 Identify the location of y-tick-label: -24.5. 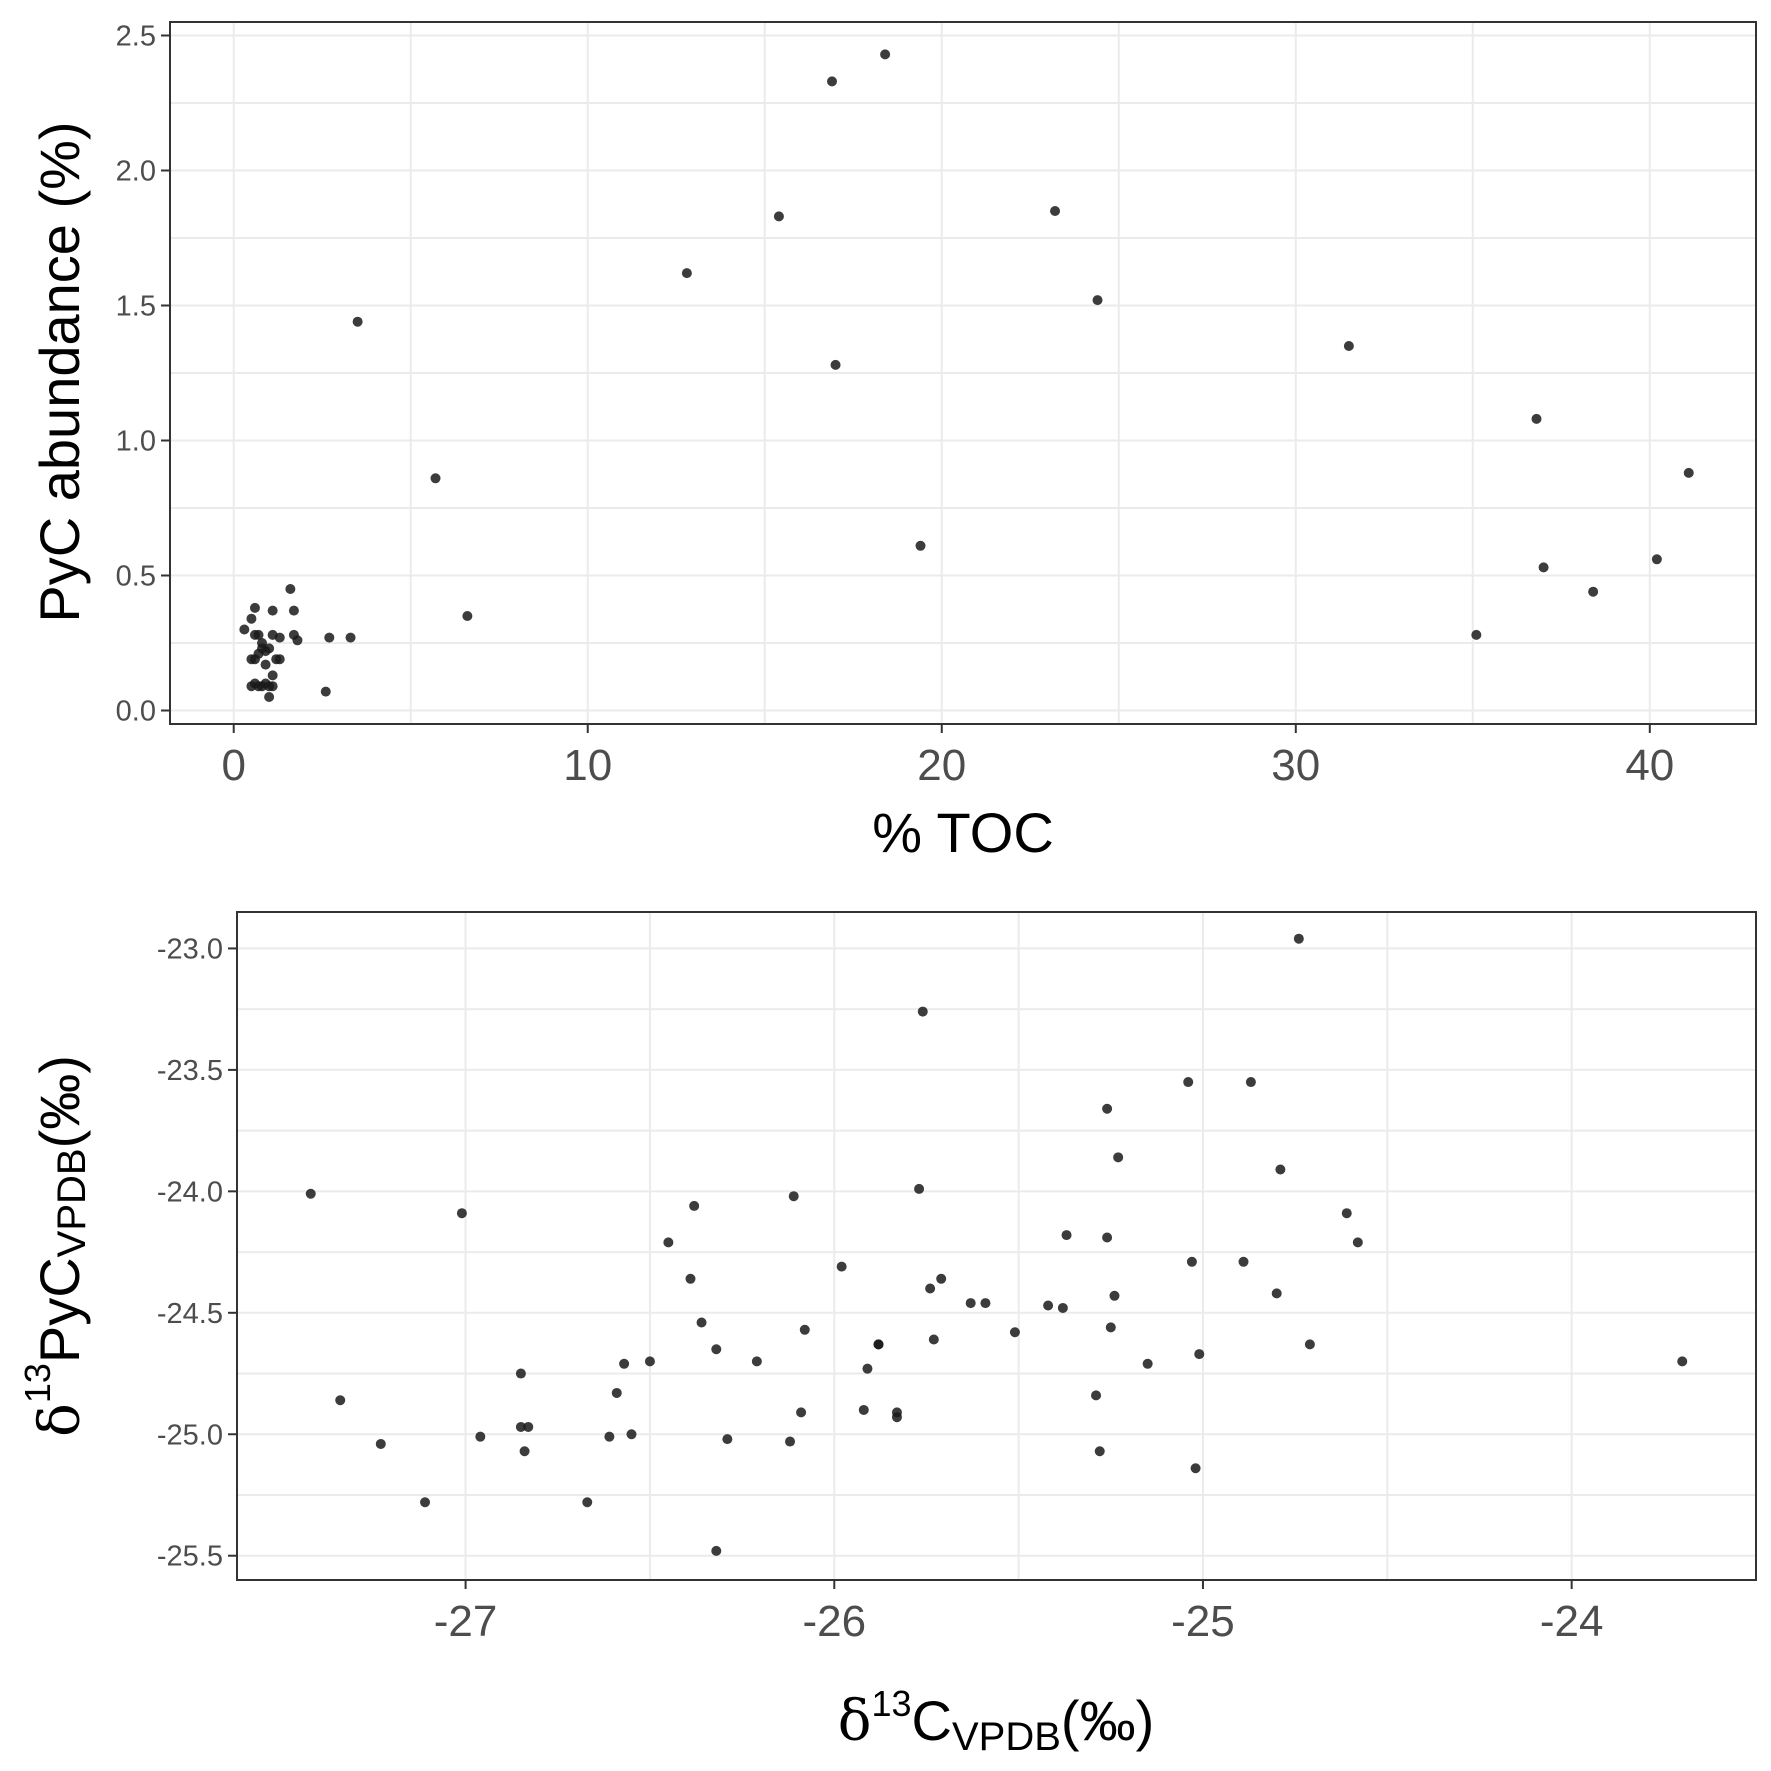
(190, 1314).